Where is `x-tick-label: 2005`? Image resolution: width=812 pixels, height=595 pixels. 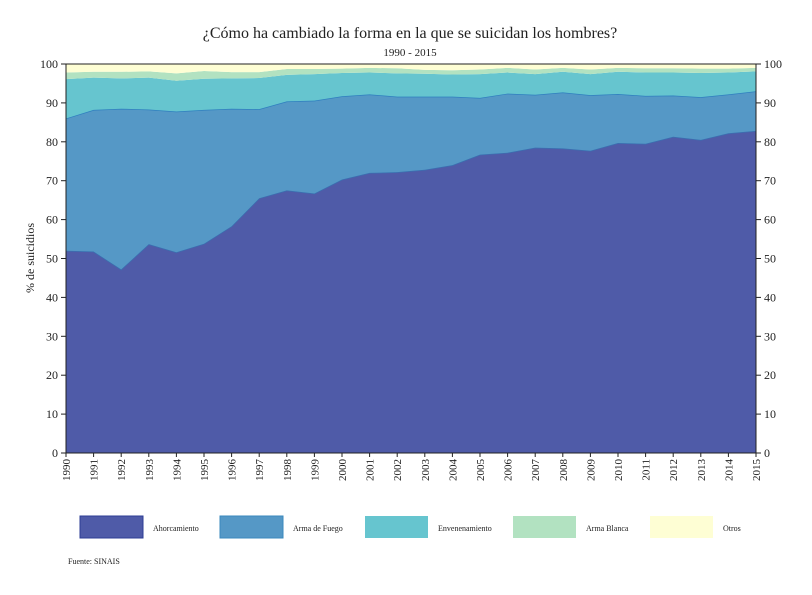 x-tick-label: 2005 is located at coordinates (481, 470).